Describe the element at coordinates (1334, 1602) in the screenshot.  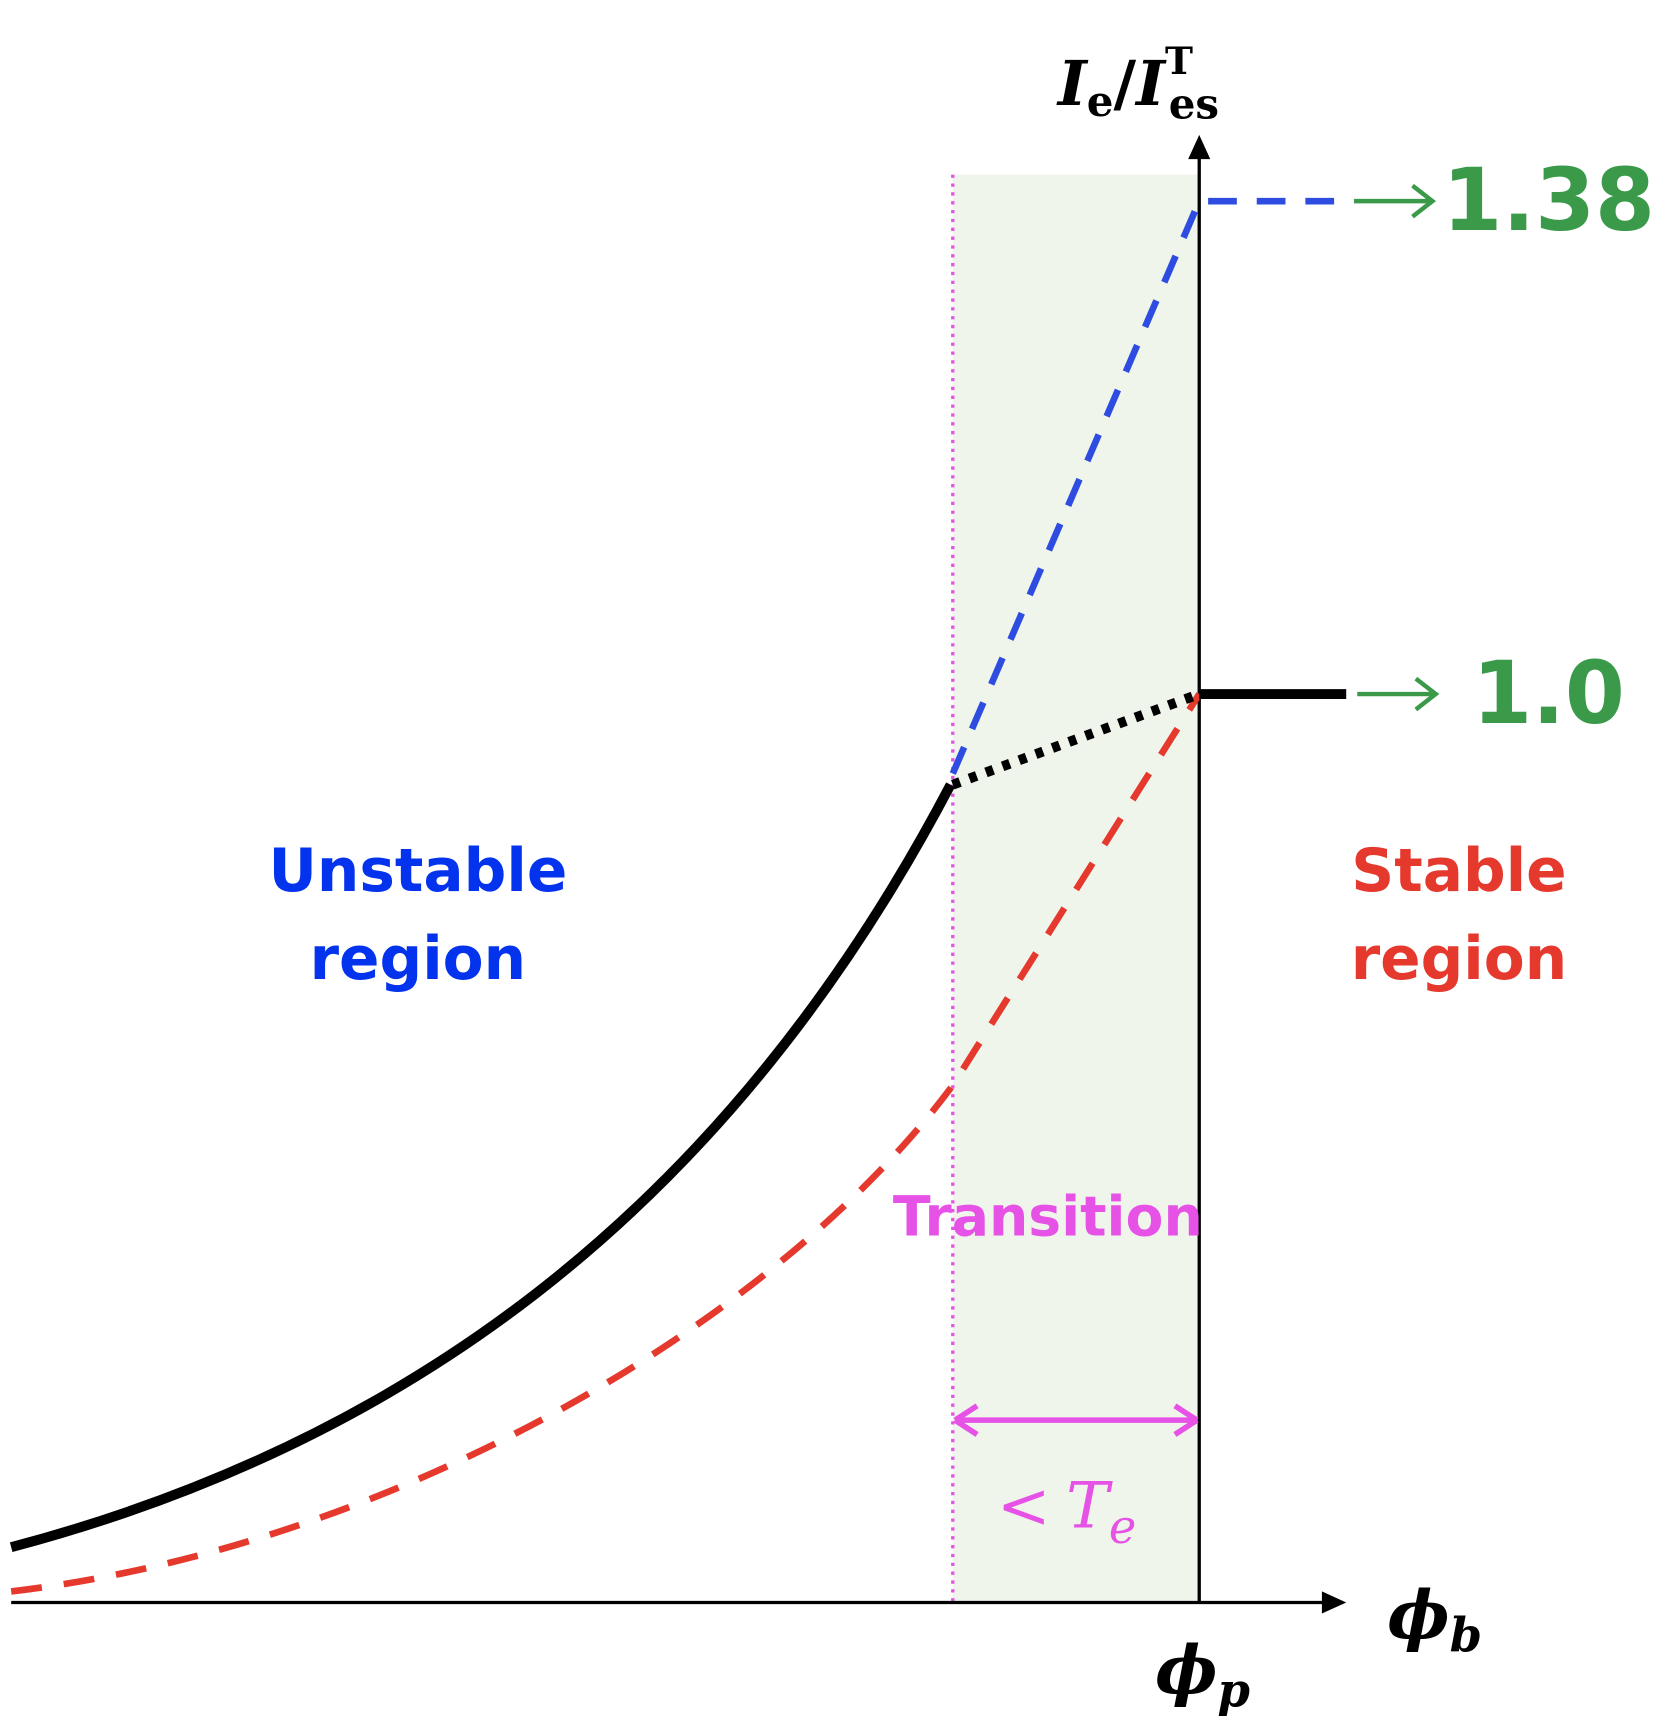
I see `x-axis-arrow` at that location.